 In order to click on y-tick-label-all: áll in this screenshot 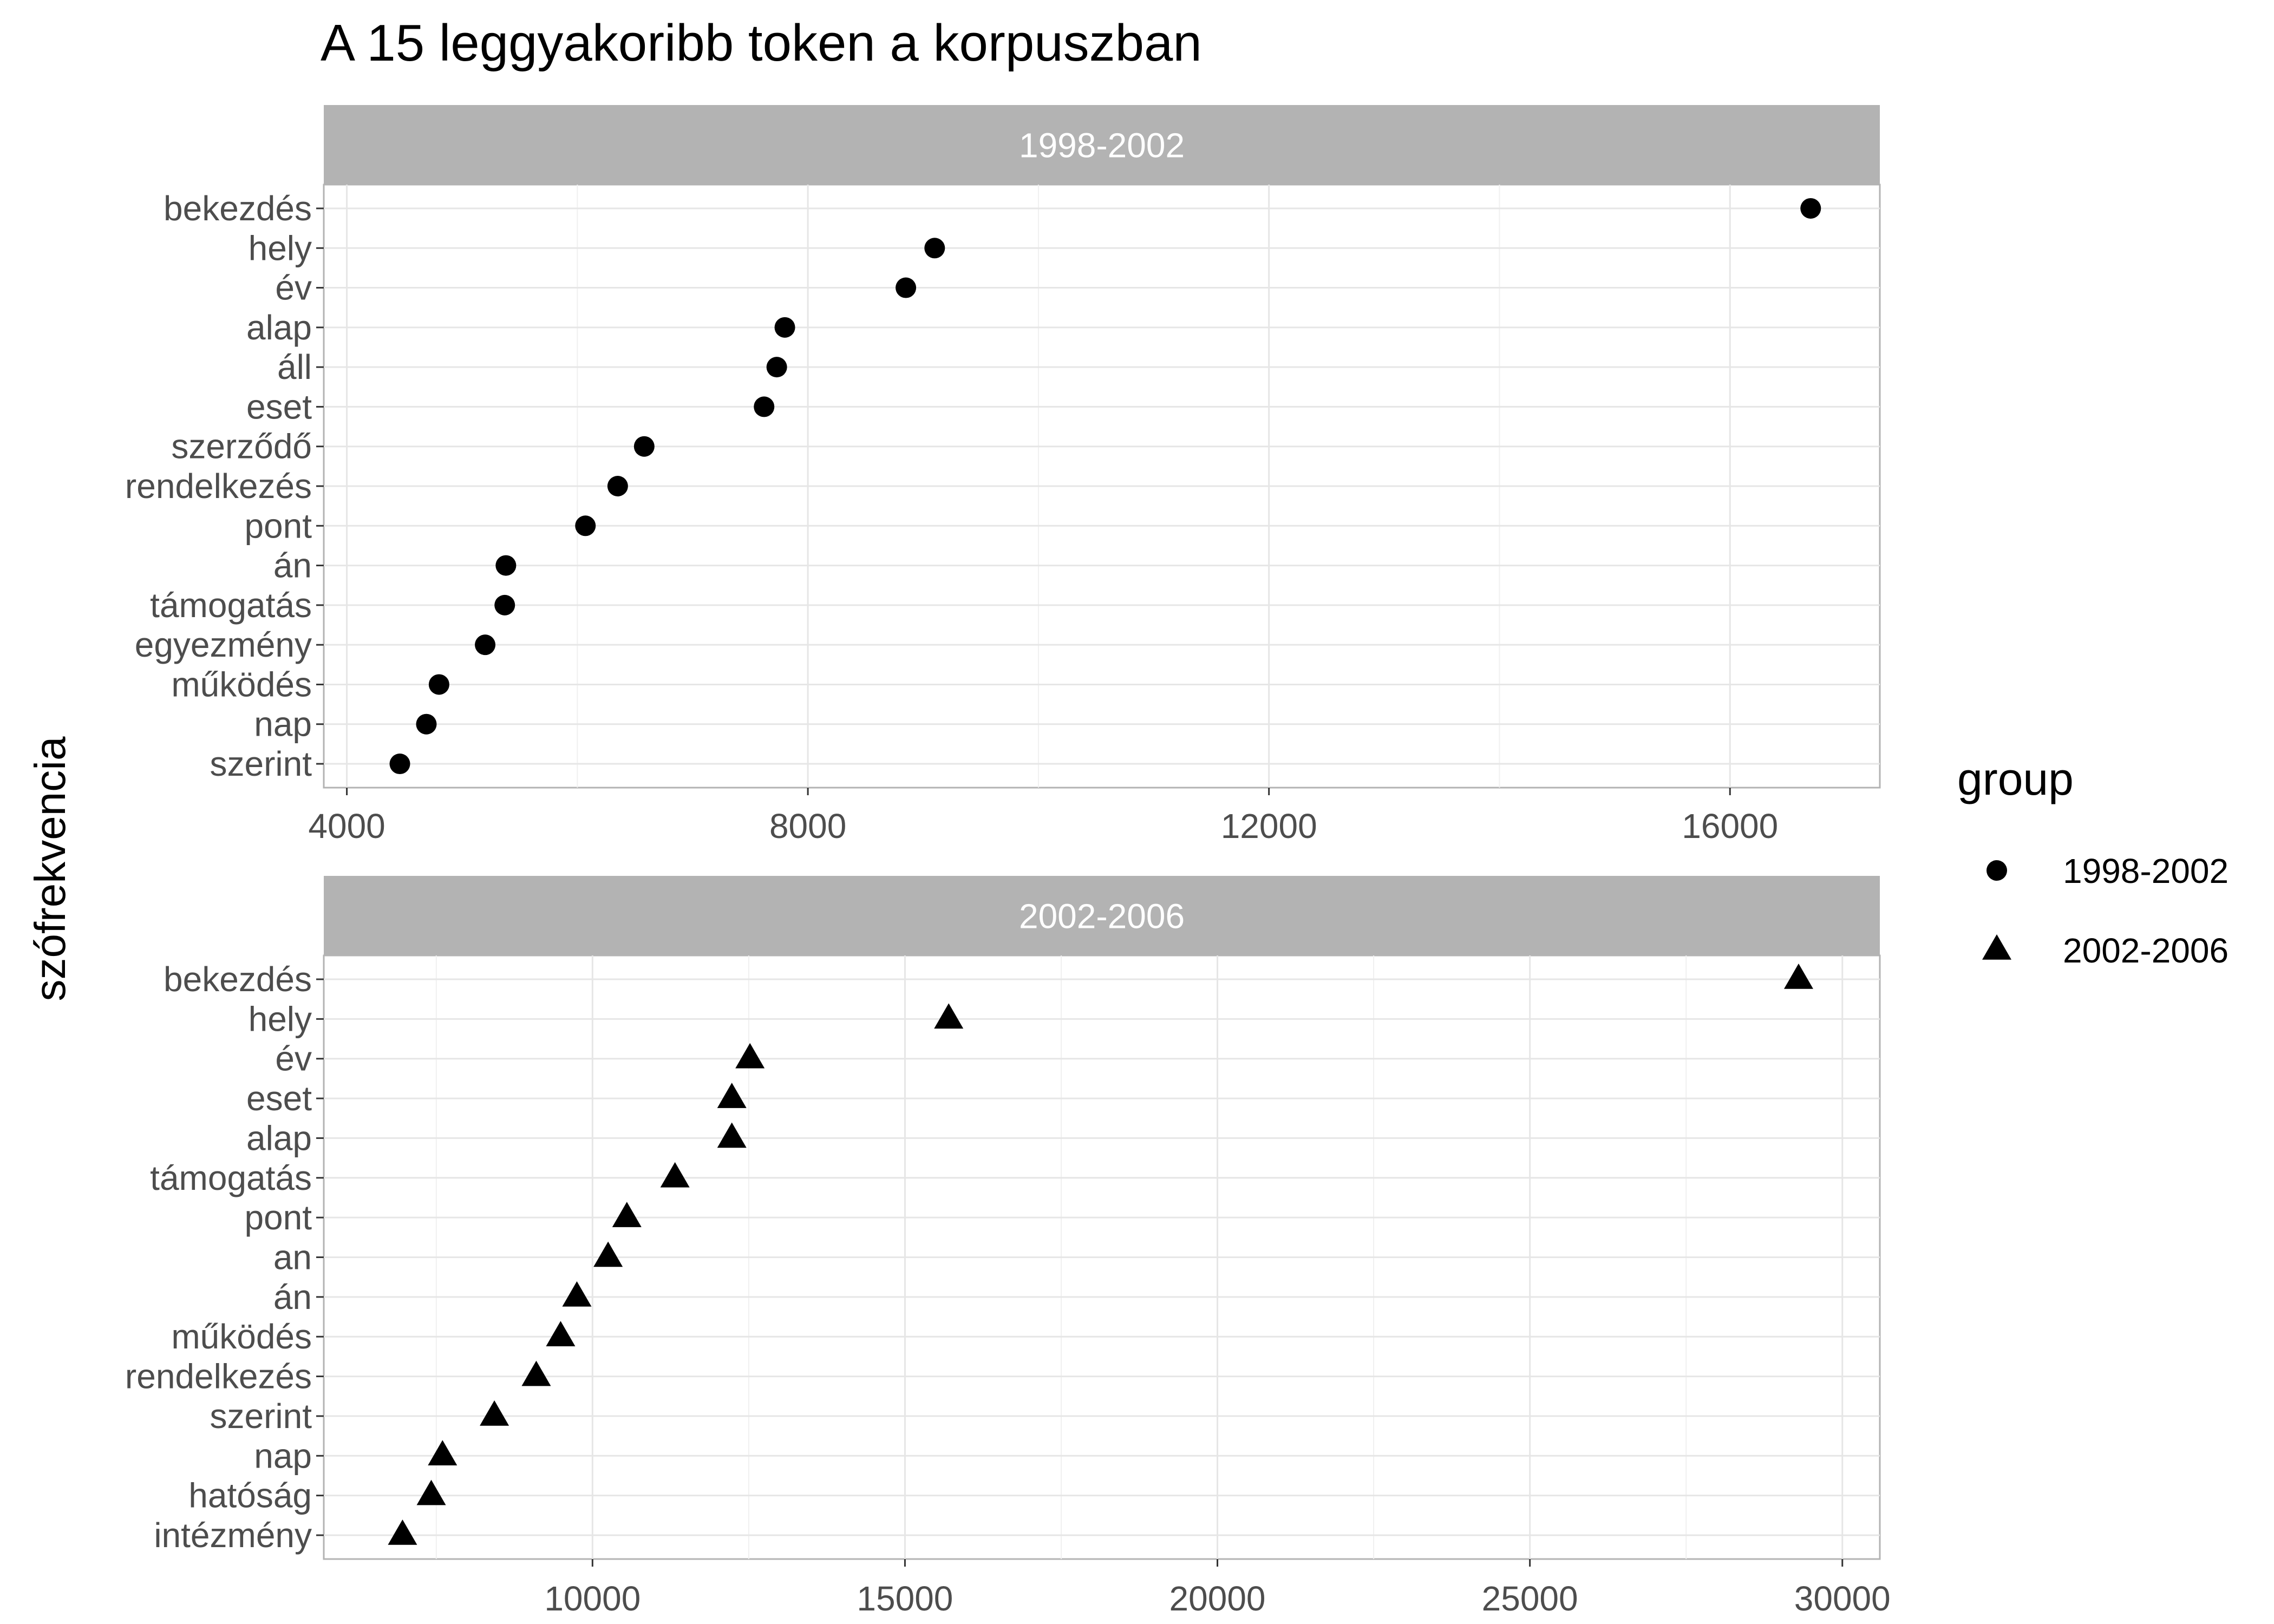, I will do `click(294, 367)`.